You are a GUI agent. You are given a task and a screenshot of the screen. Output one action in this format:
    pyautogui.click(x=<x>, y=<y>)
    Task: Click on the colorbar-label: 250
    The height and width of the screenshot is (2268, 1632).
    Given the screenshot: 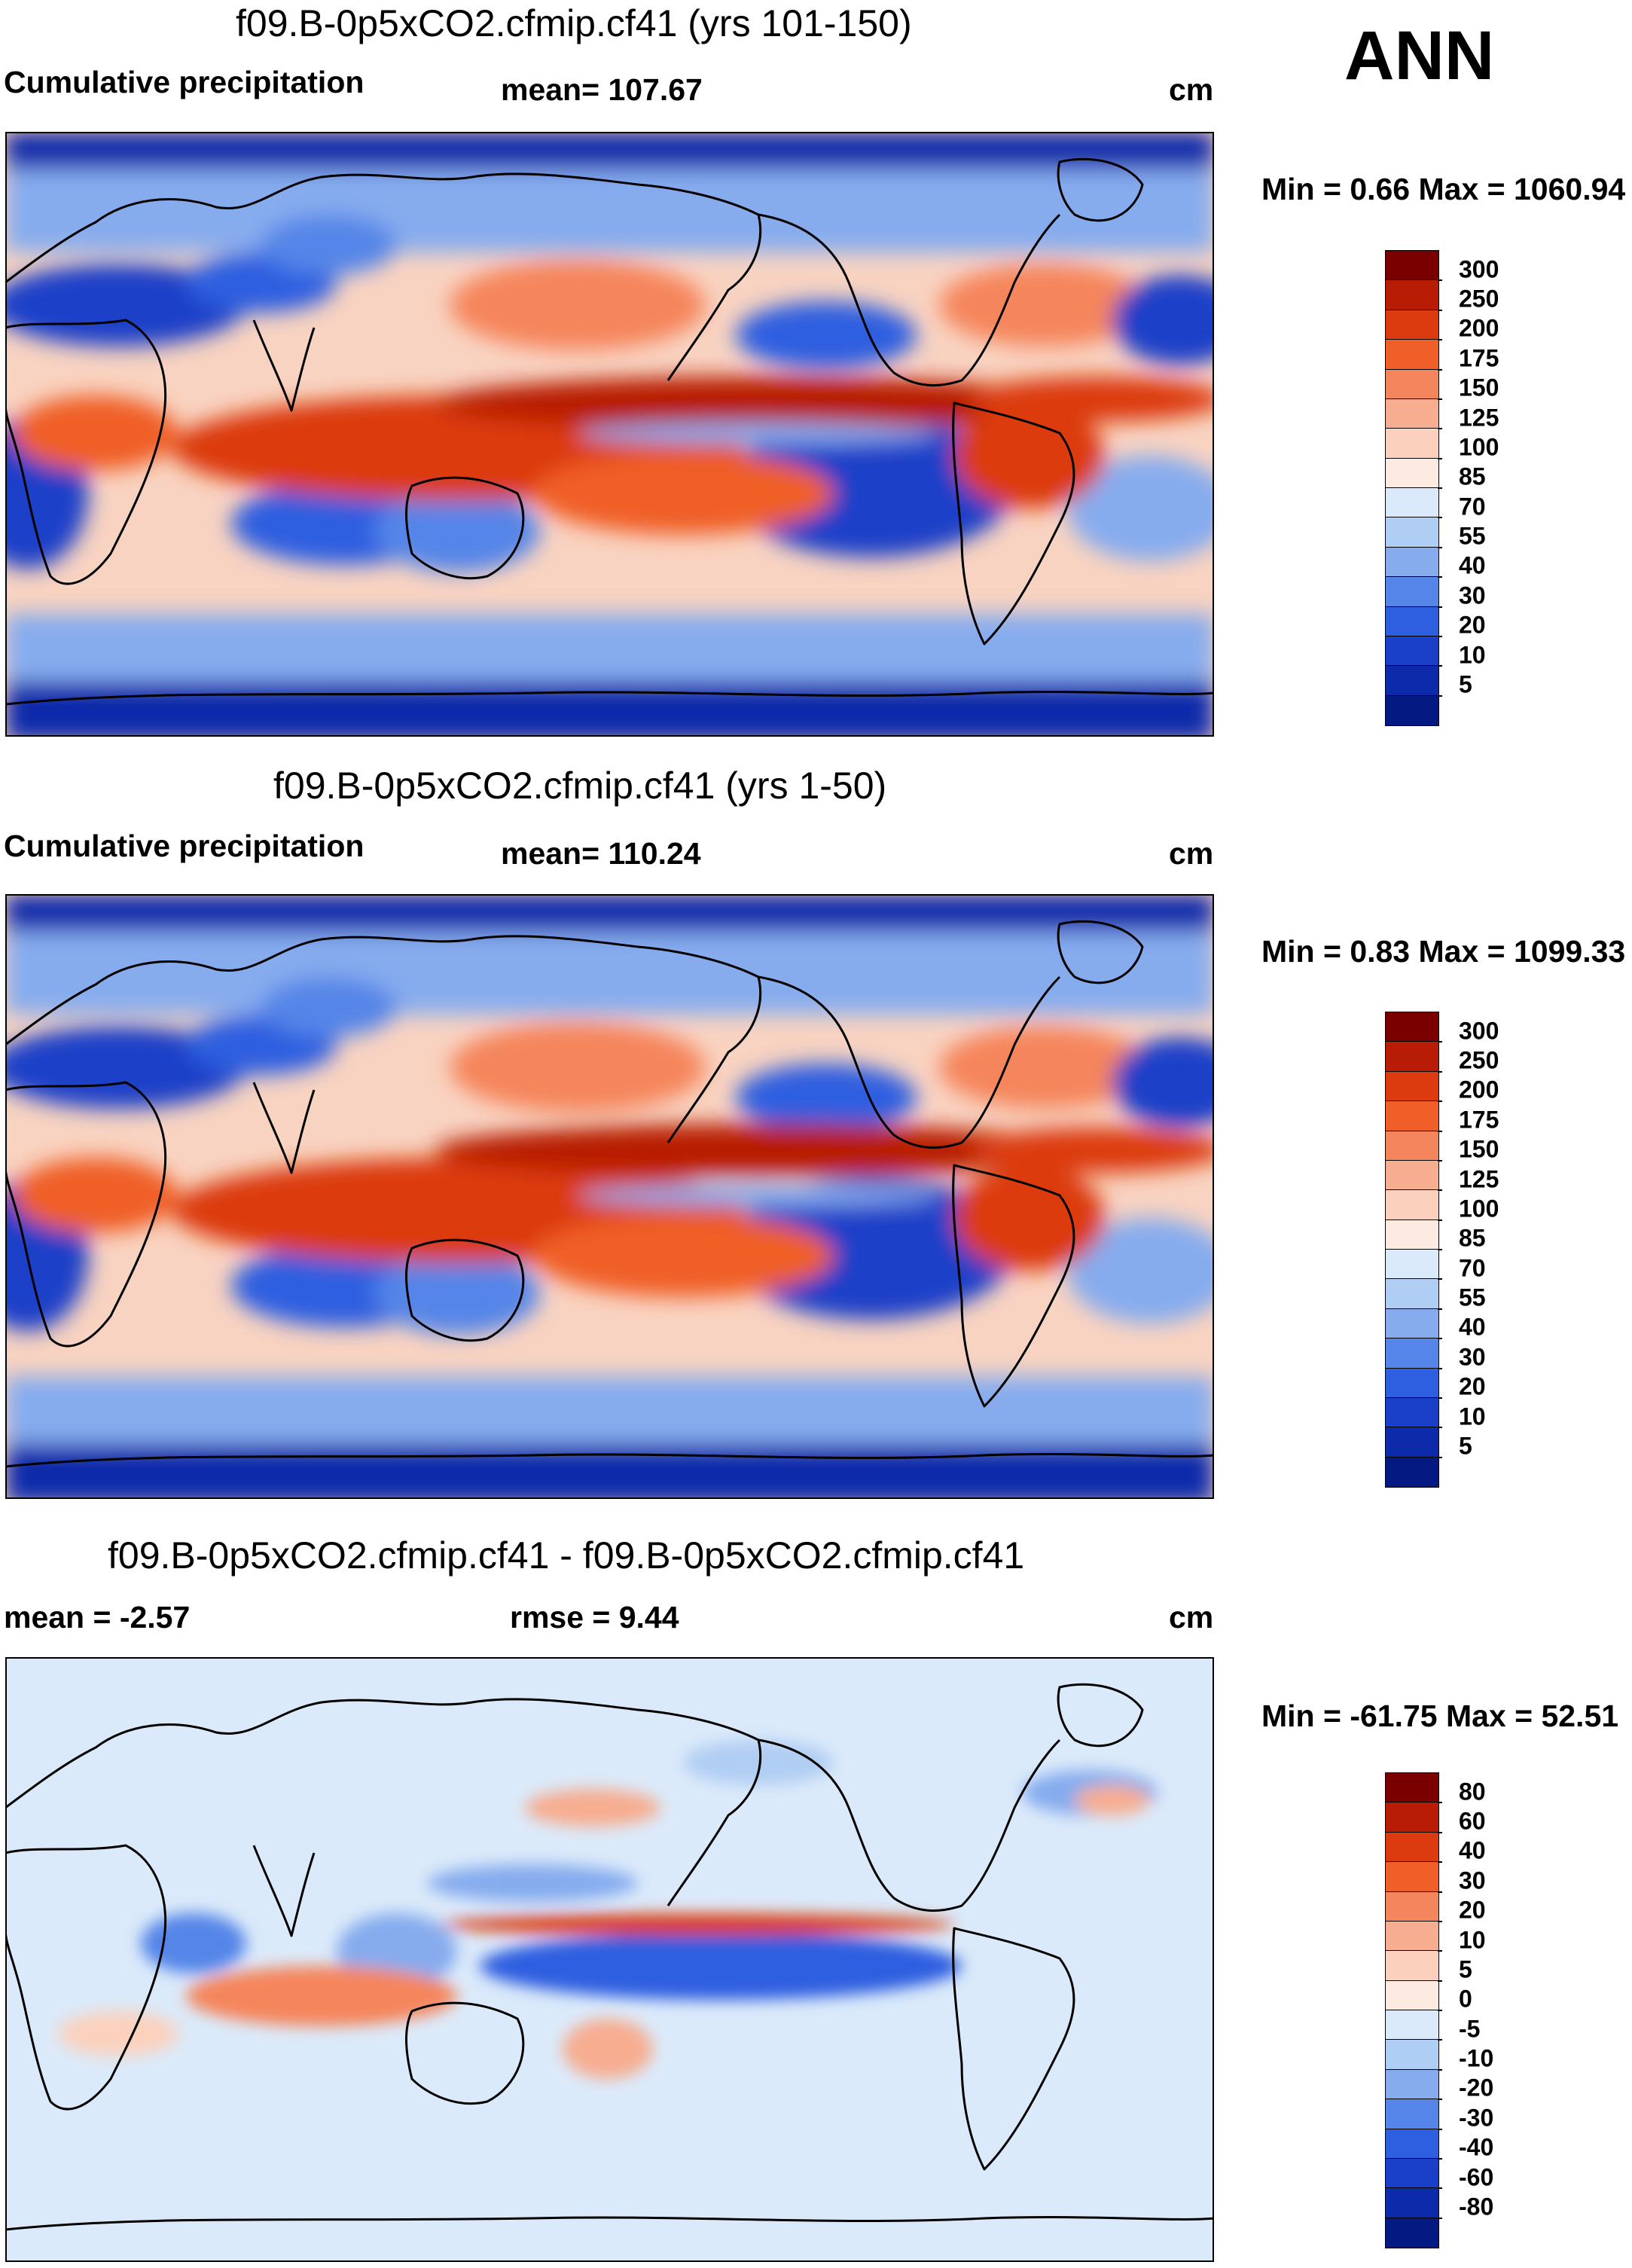 What is the action you would take?
    pyautogui.click(x=1479, y=299)
    